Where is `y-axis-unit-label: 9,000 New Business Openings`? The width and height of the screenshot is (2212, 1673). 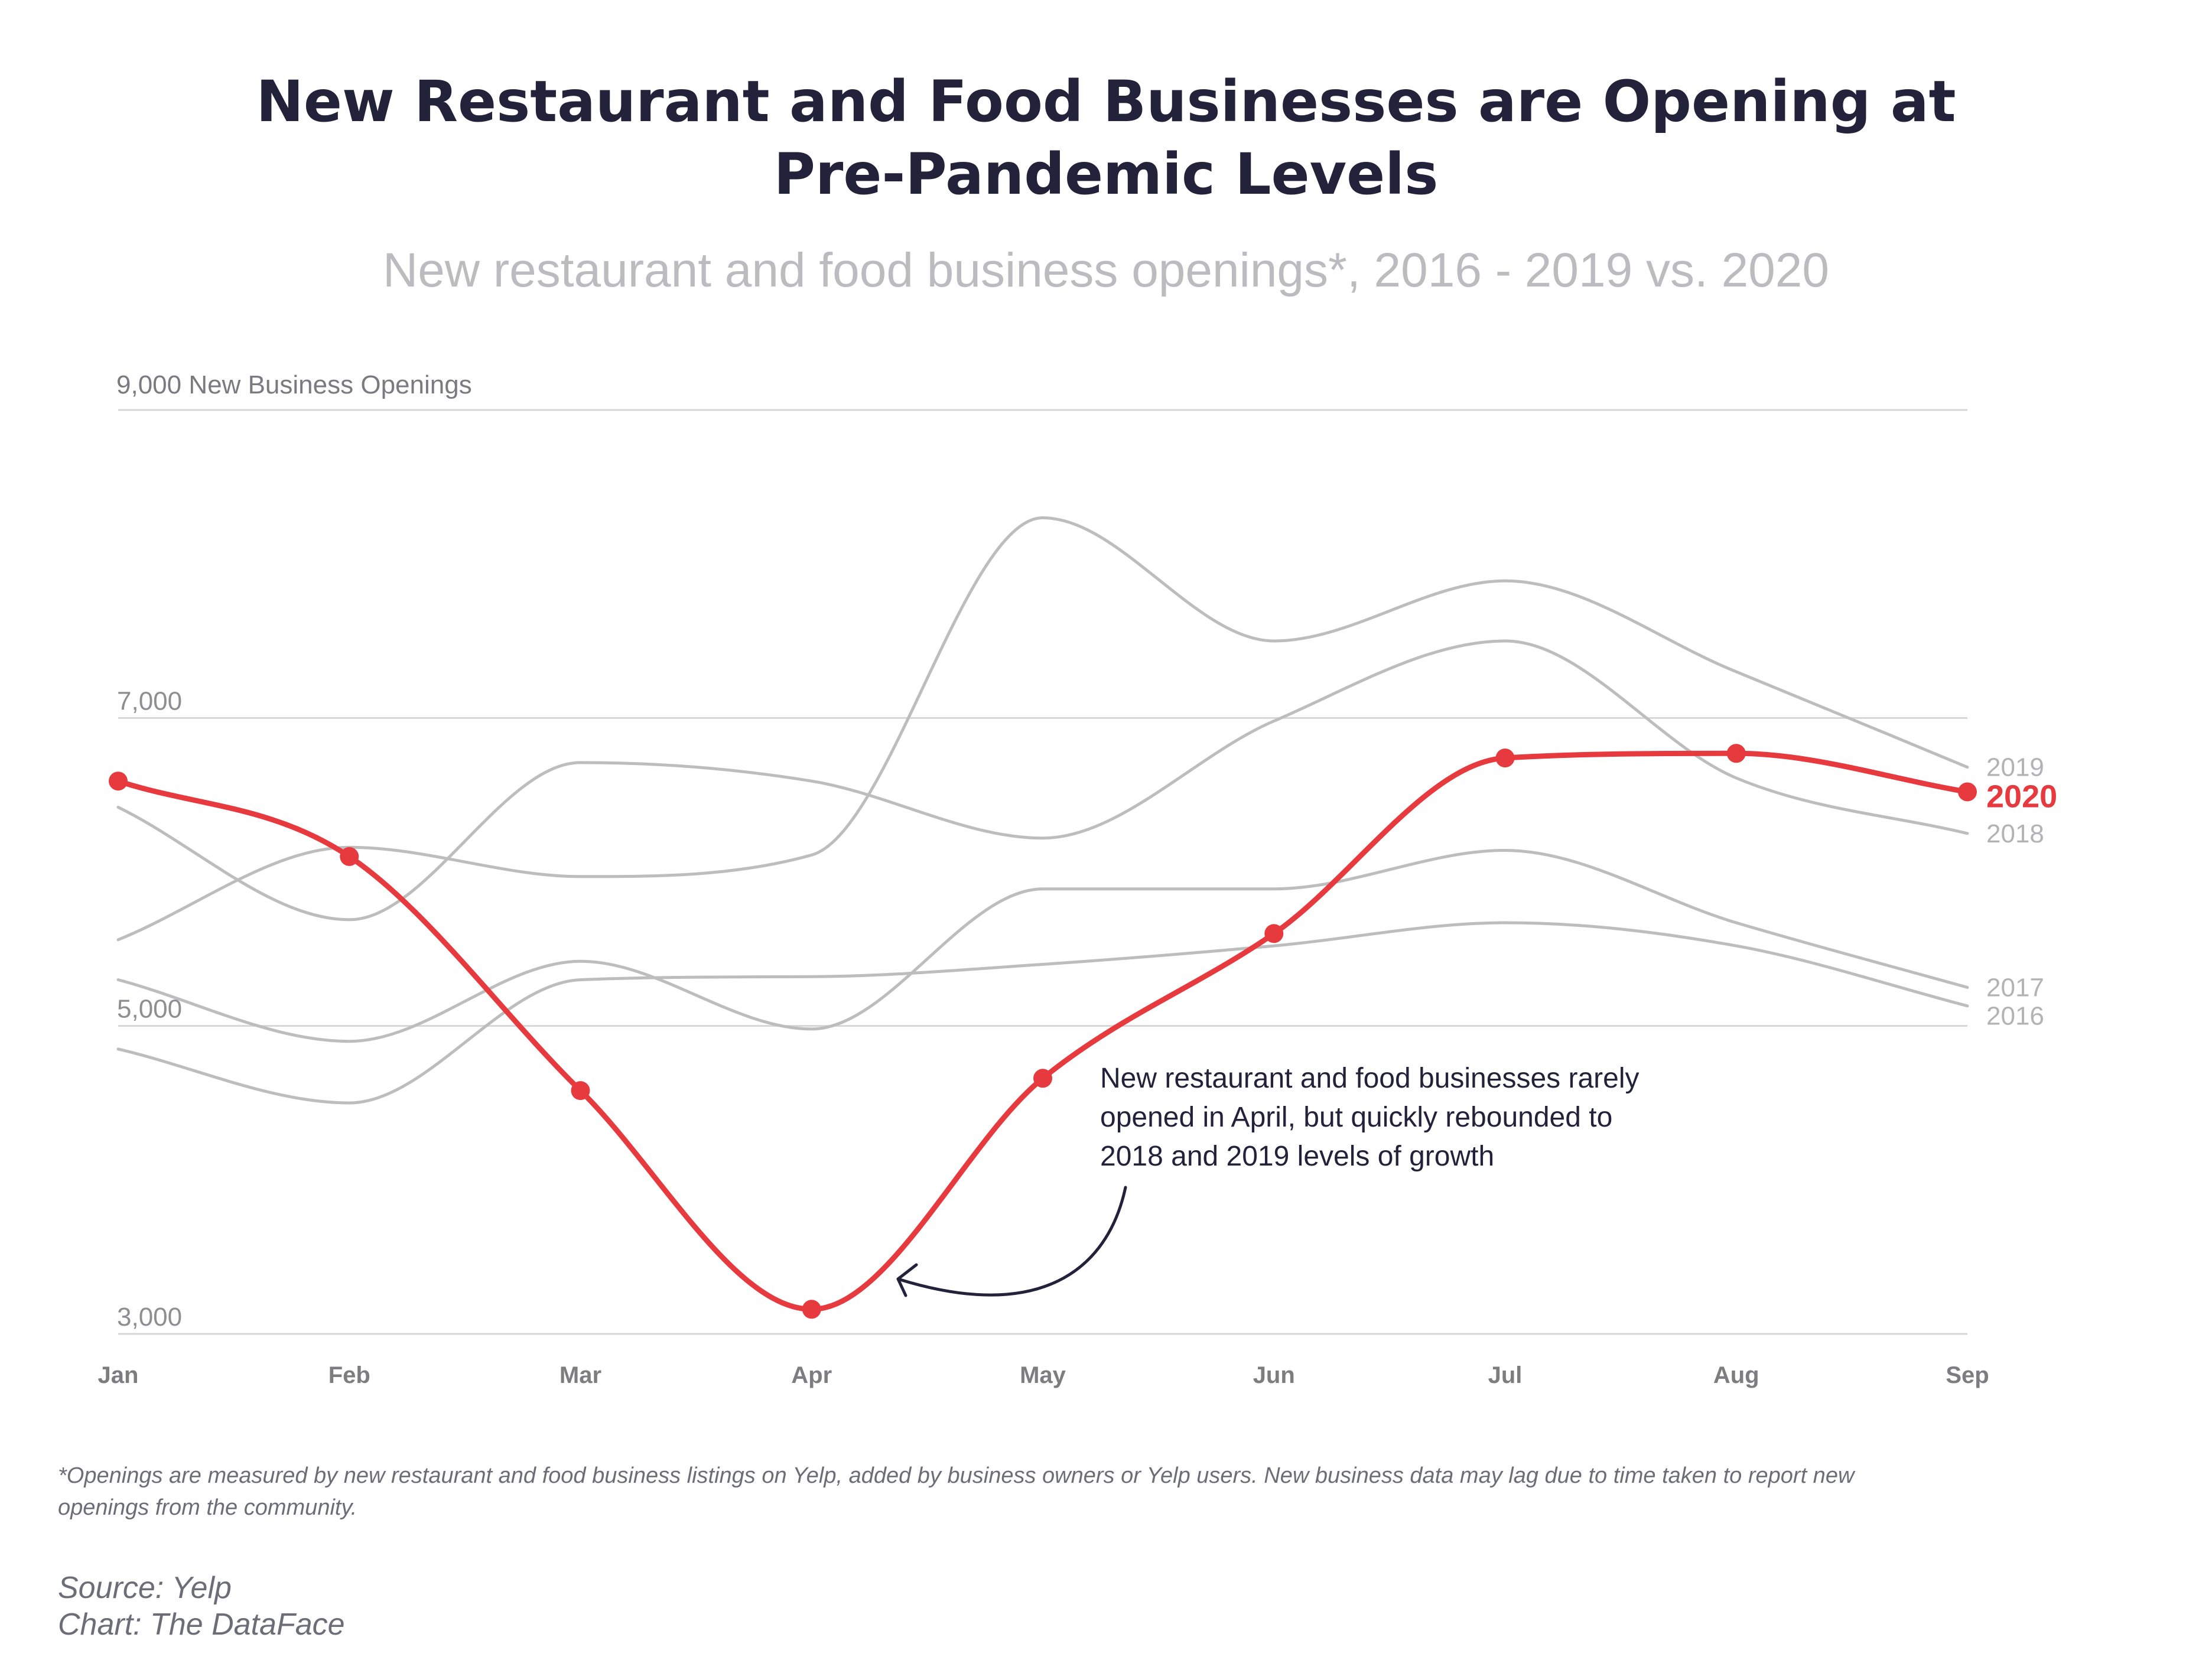 y-axis-unit-label: 9,000 New Business Openings is located at coordinates (294, 384).